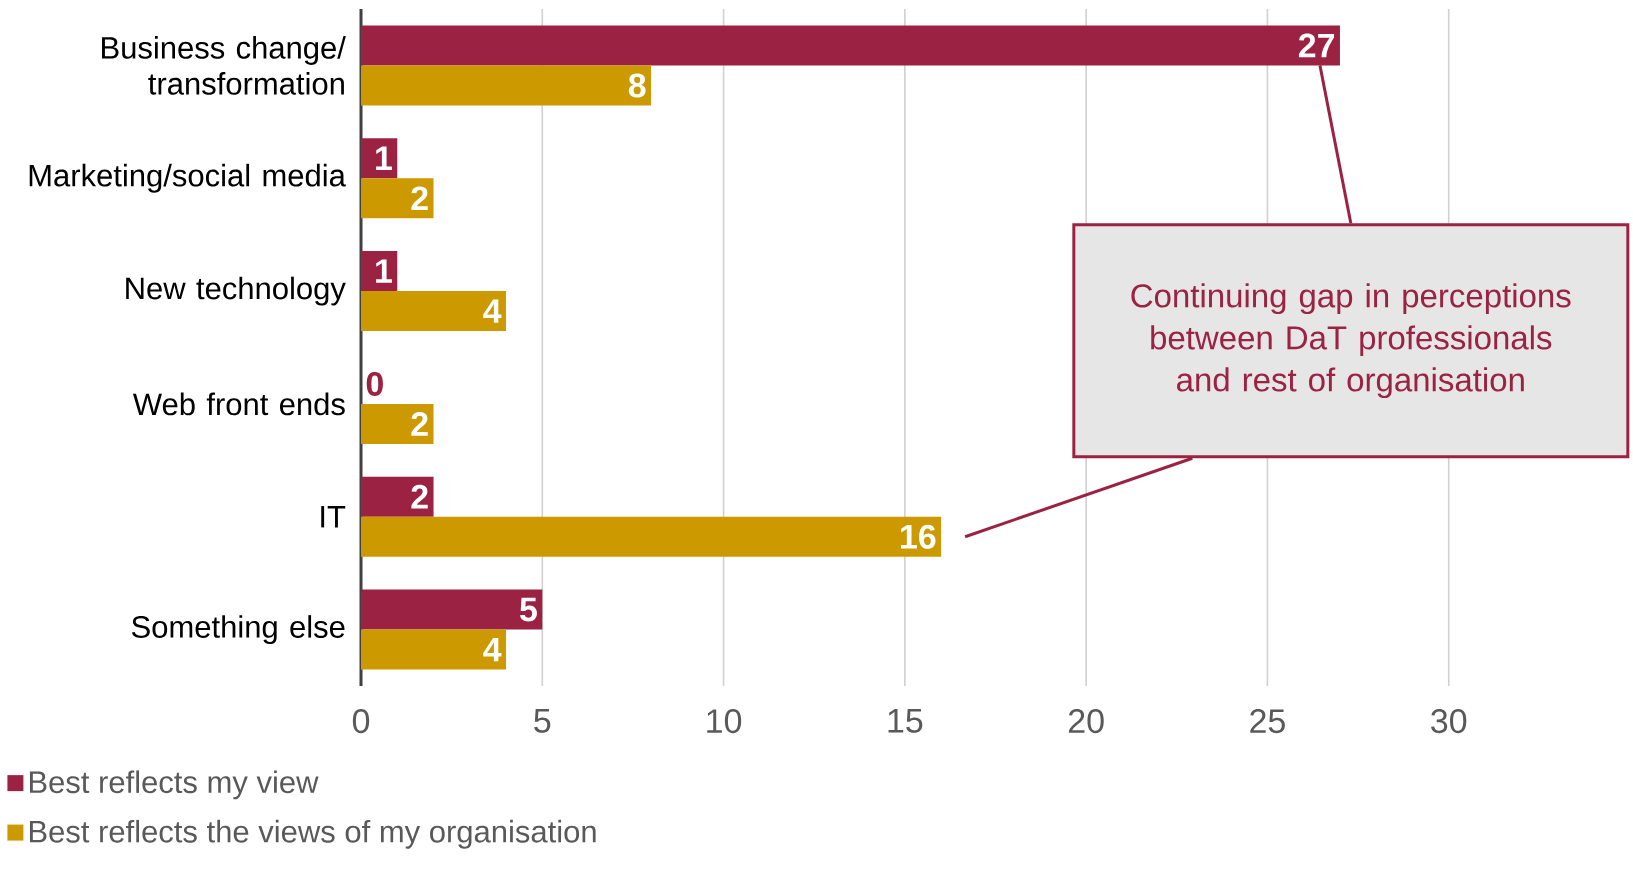  Describe the element at coordinates (187, 178) in the screenshot. I see `y-tick-label: Marketing/social media` at that location.